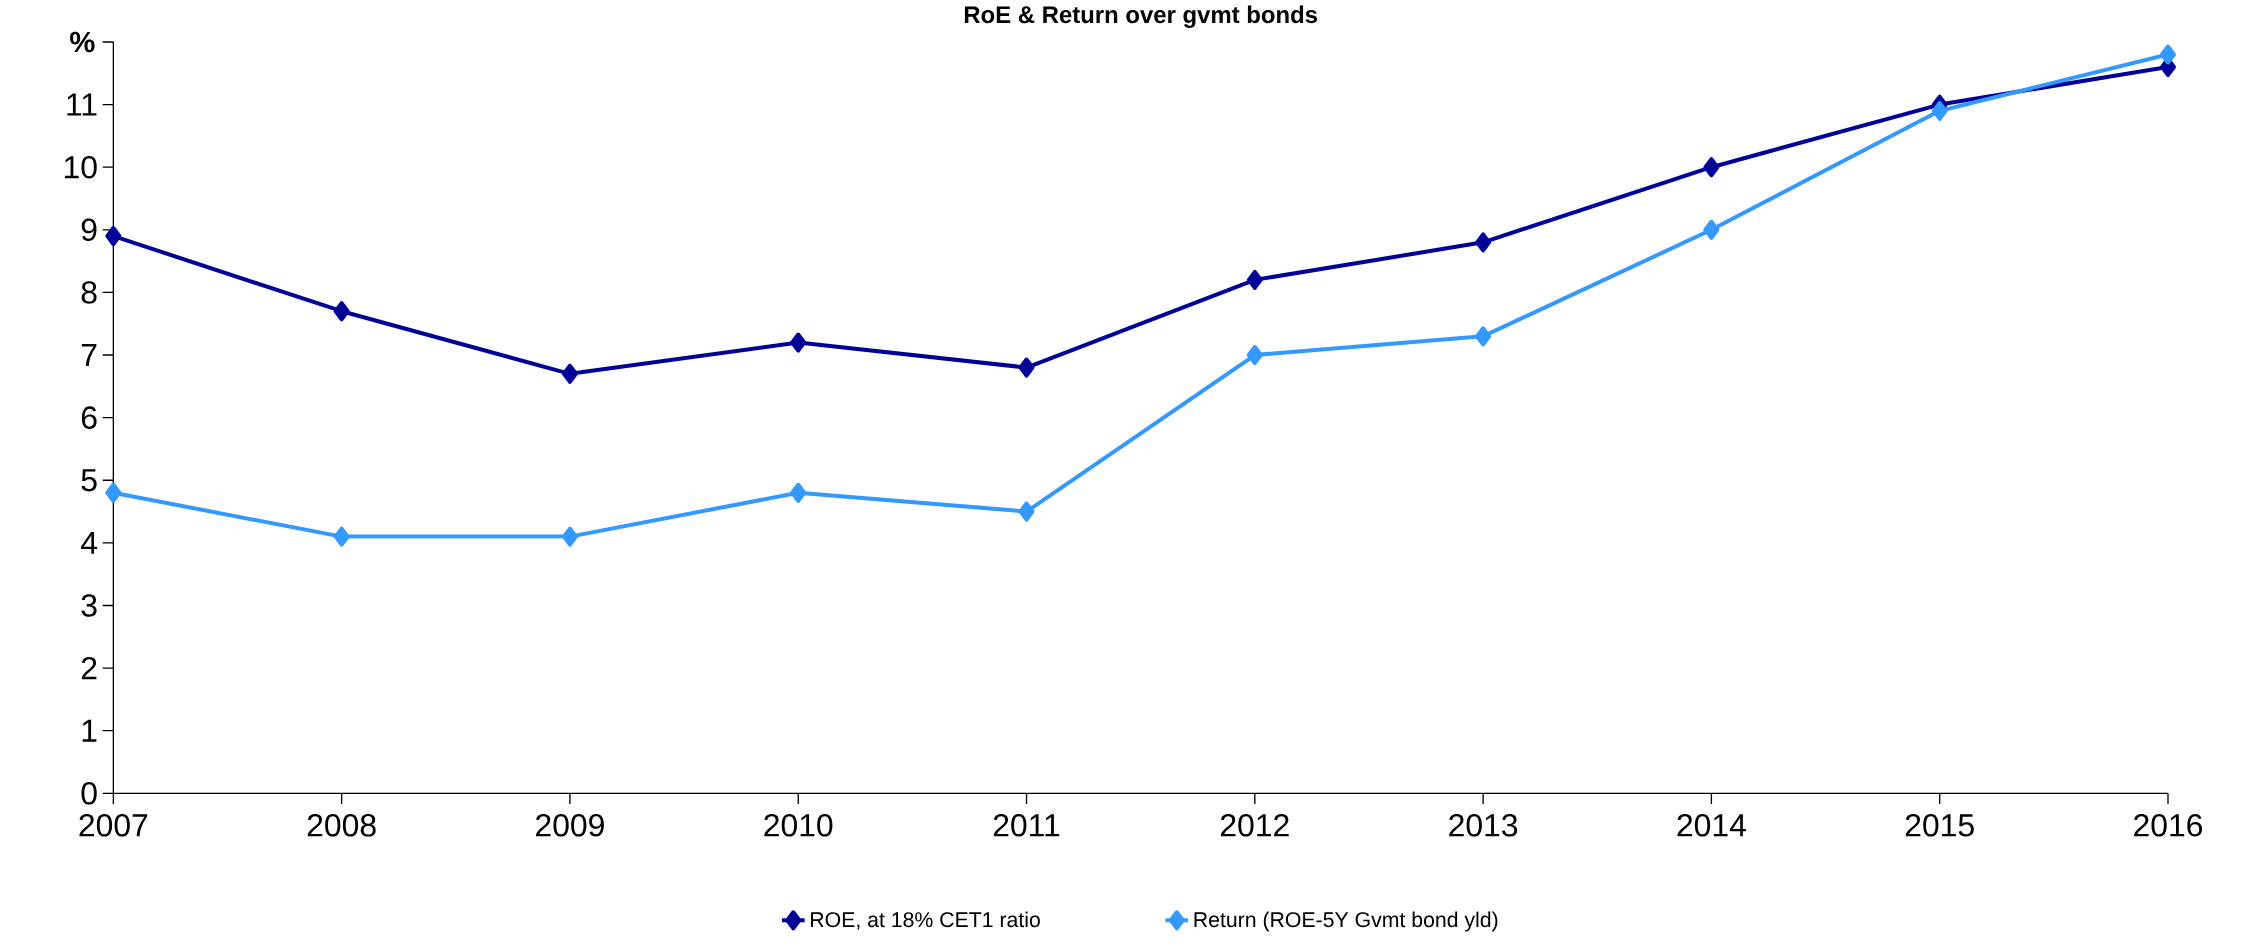 Image resolution: width=2256 pixels, height=949 pixels. Describe the element at coordinates (341, 825) in the screenshot. I see `x-tick-label: 2008` at that location.